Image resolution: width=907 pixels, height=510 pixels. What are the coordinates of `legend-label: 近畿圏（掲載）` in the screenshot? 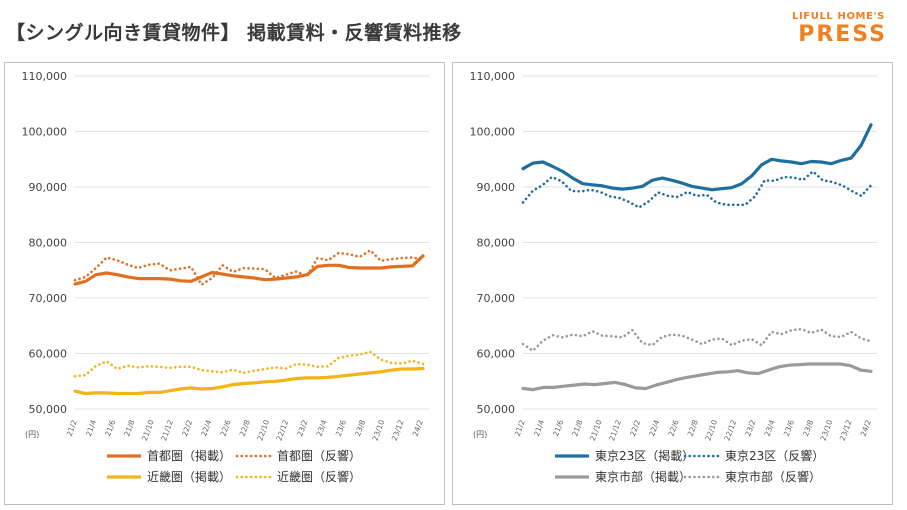 It's located at (189, 476).